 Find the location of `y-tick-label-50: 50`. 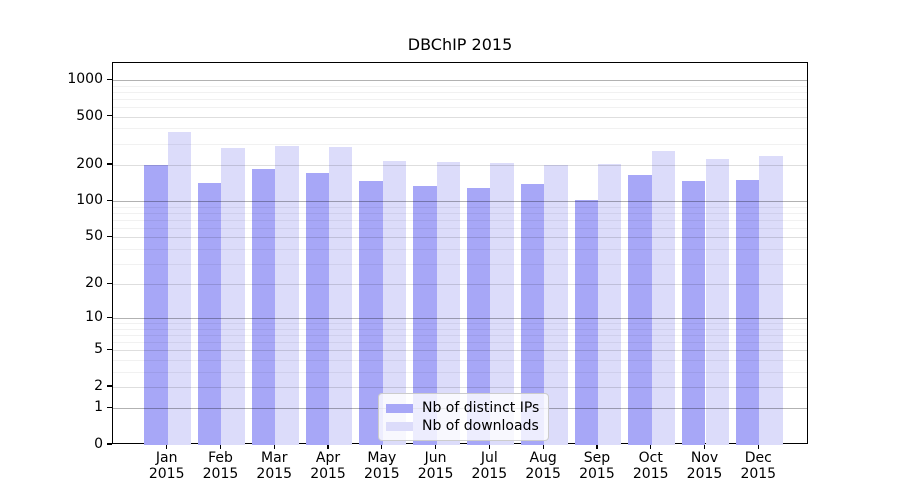

y-tick-label-50: 50 is located at coordinates (94, 236).